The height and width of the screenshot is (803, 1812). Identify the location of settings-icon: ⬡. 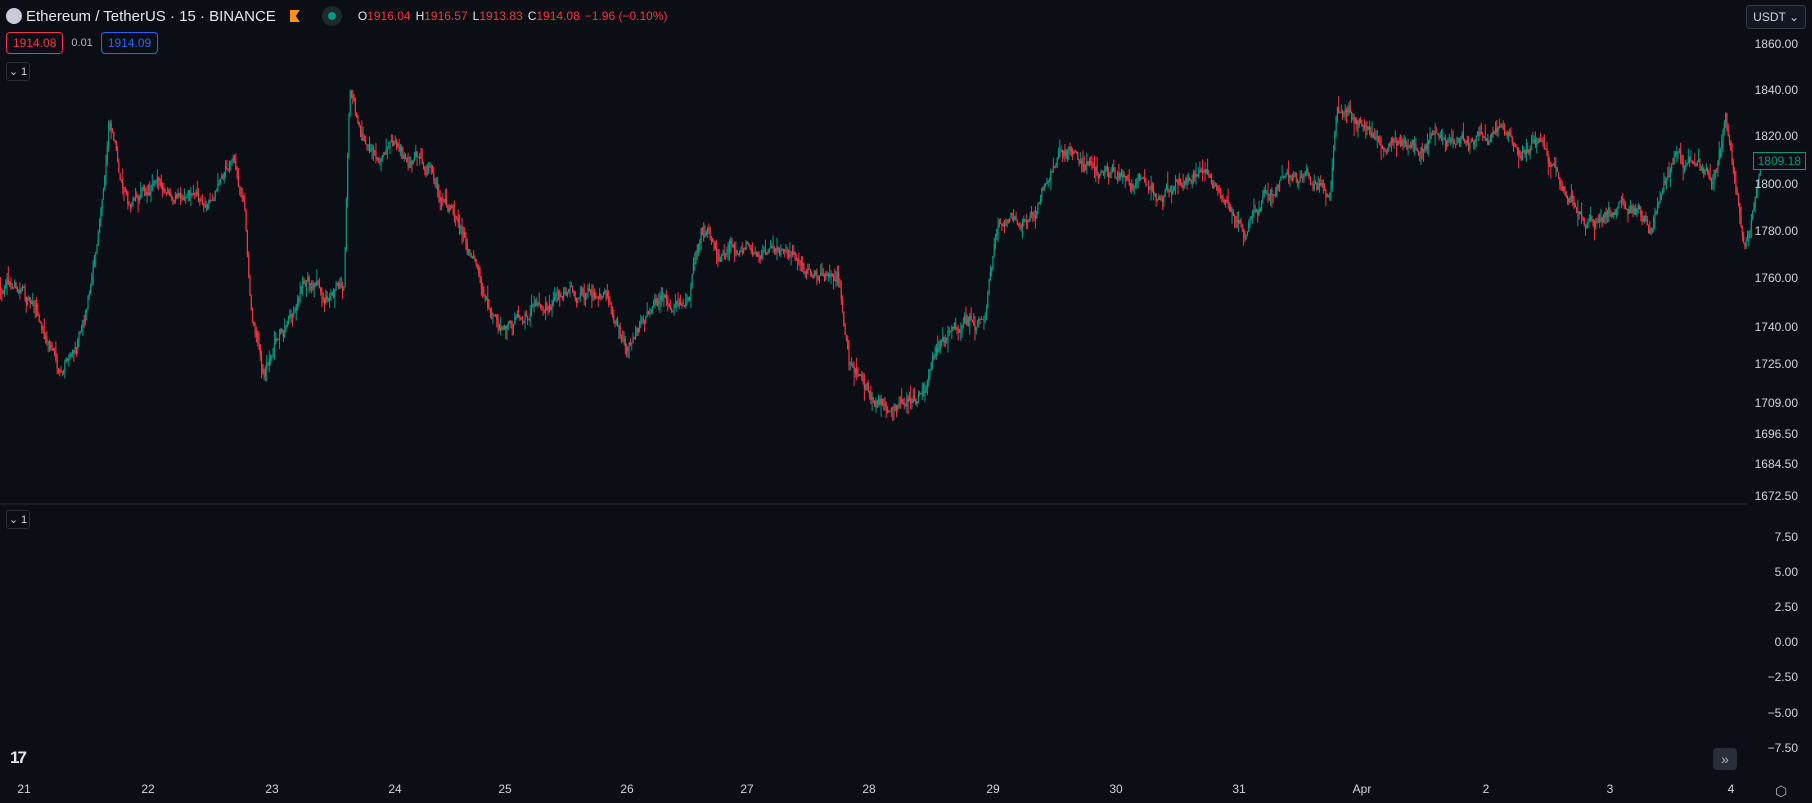
(1781, 791).